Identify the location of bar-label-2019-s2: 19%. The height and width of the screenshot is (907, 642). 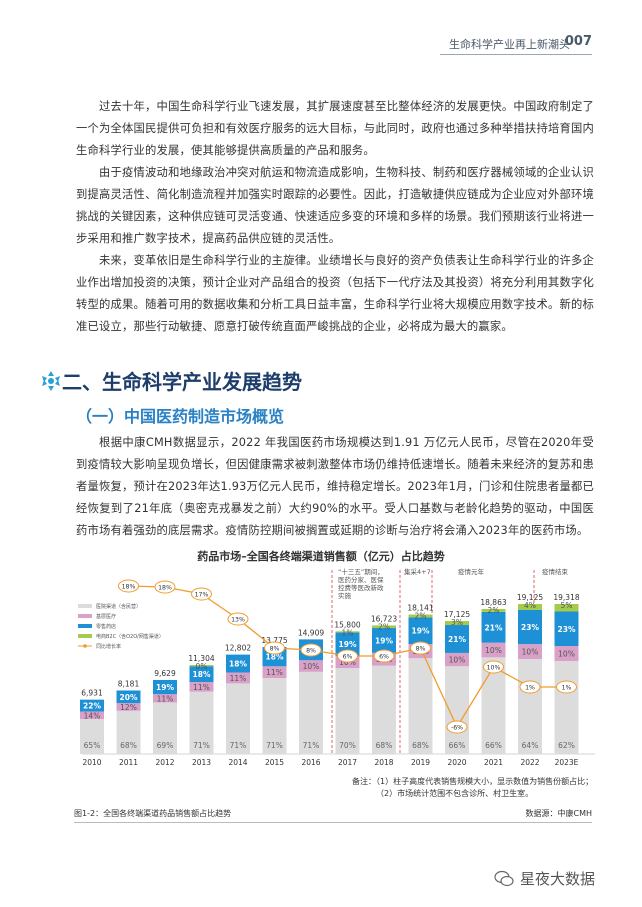
(421, 631).